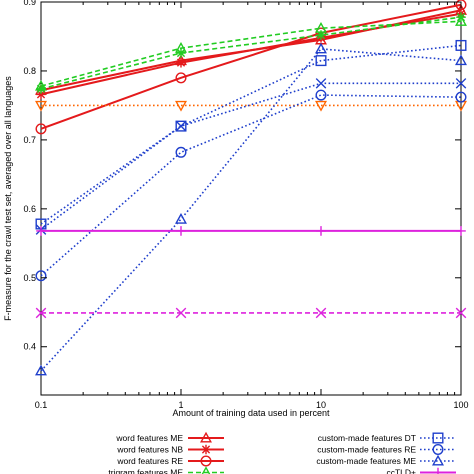  What do you see at coordinates (321, 405) in the screenshot?
I see `x-tick-label: 10` at bounding box center [321, 405].